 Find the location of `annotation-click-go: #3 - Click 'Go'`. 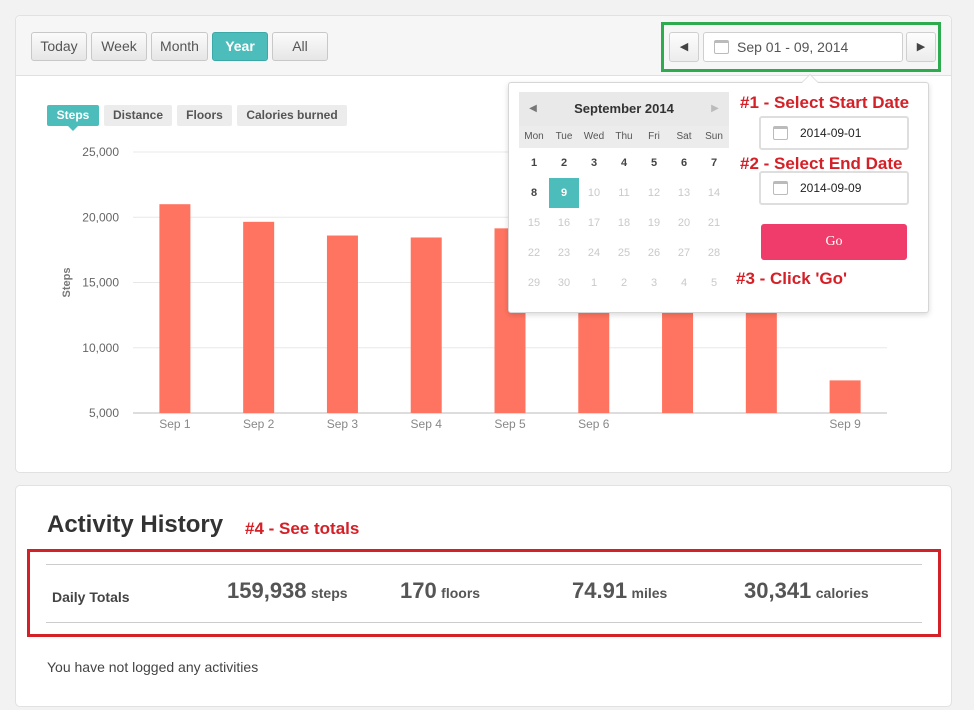

annotation-click-go: #3 - Click 'Go' is located at coordinates (792, 278).